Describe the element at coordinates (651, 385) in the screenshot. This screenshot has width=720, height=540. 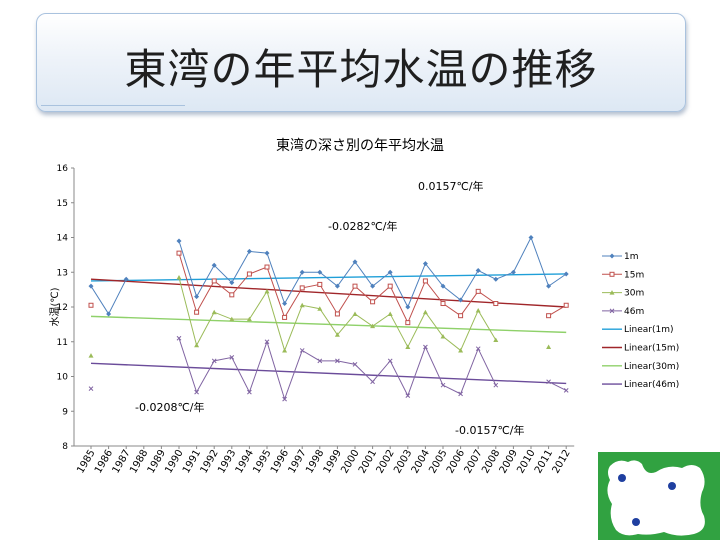
I see `legend-label: Linear(46m)` at that location.